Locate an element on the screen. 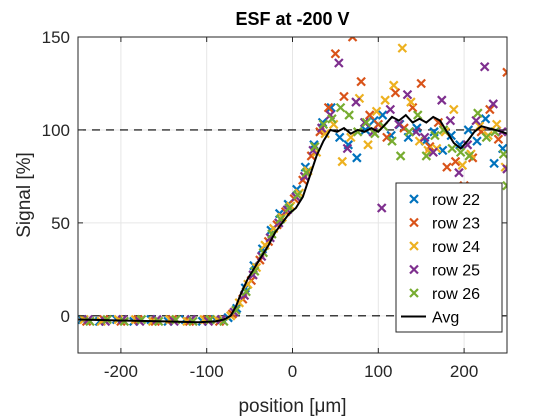  x-tick-label: 0 is located at coordinates (292, 371).